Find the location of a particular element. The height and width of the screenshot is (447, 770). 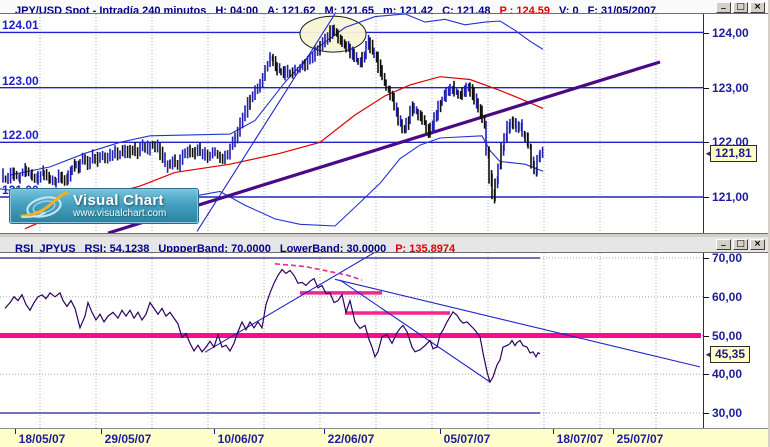

rsi-window-maximize-button: □ is located at coordinates (740, 244).